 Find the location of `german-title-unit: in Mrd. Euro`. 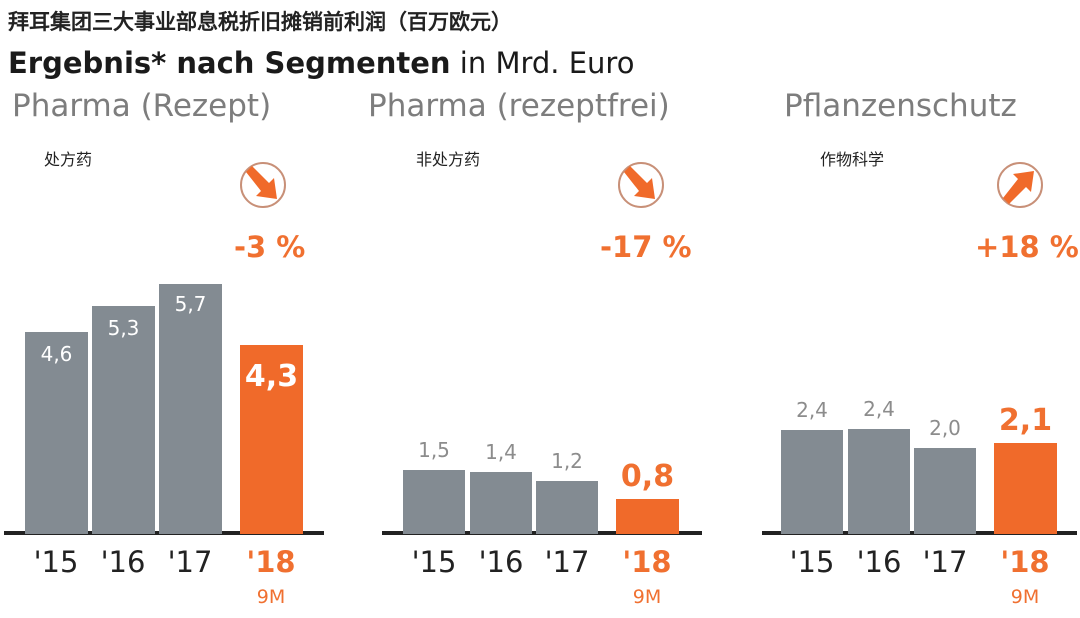

german-title-unit: in Mrd. Euro is located at coordinates (542, 63).